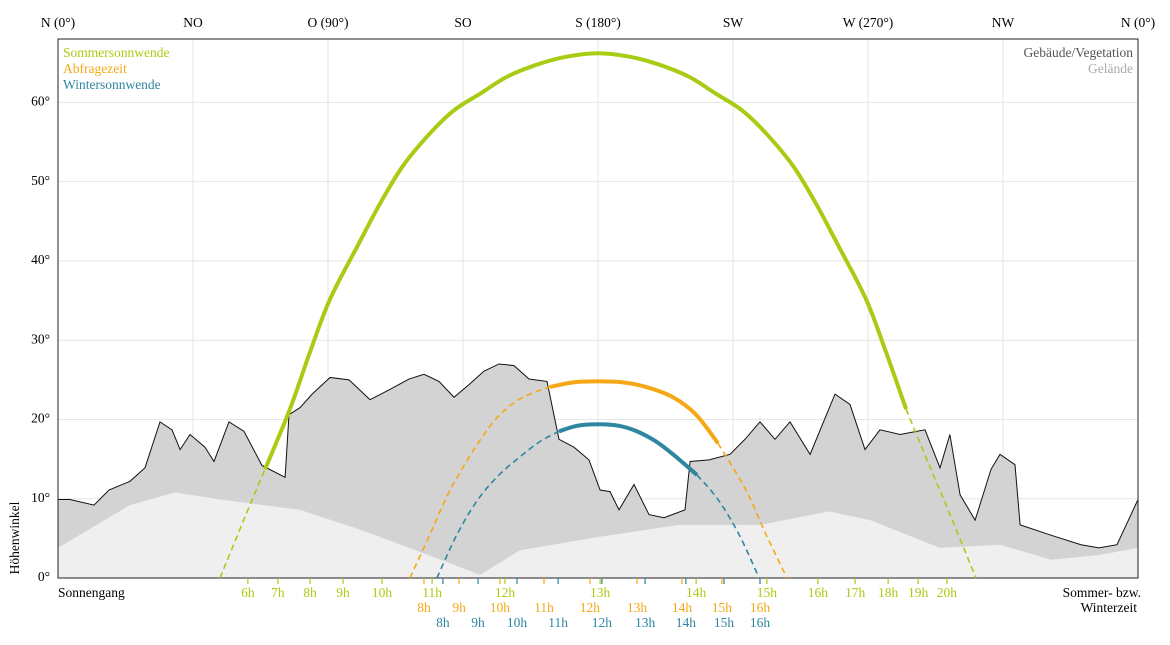 The image size is (1170, 645). Describe the element at coordinates (40, 338) in the screenshot. I see `y-tick-label: 30°` at that location.